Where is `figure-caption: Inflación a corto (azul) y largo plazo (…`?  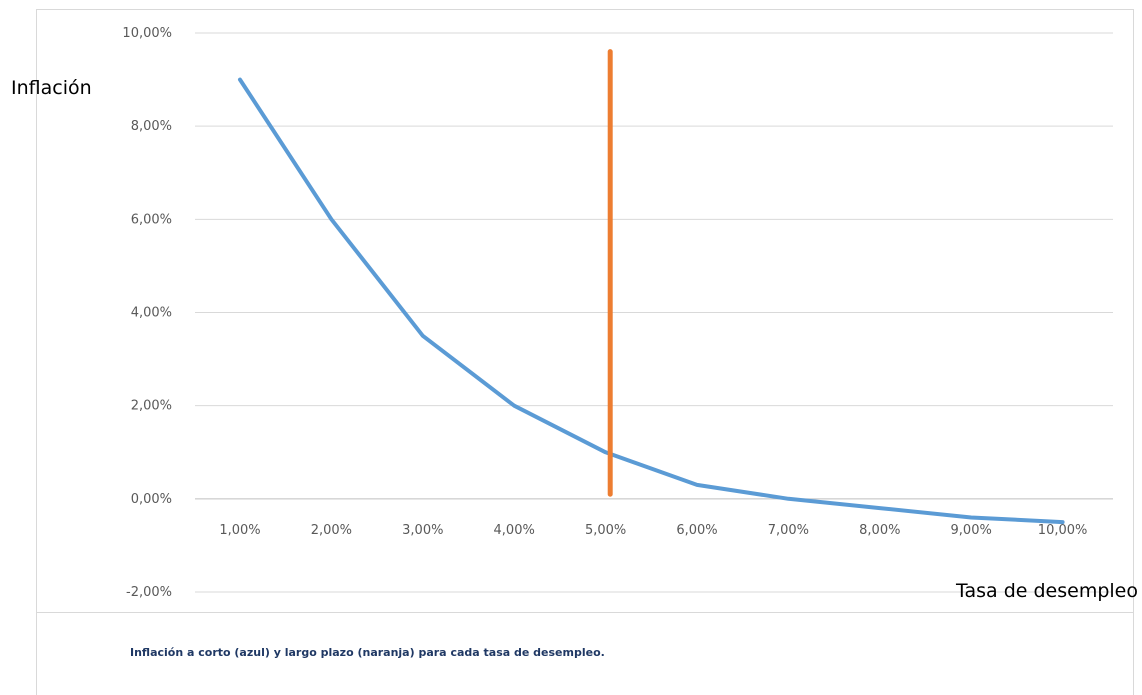
figure-caption: Inflación a corto (azul) y largo plazo (… is located at coordinates (367, 652).